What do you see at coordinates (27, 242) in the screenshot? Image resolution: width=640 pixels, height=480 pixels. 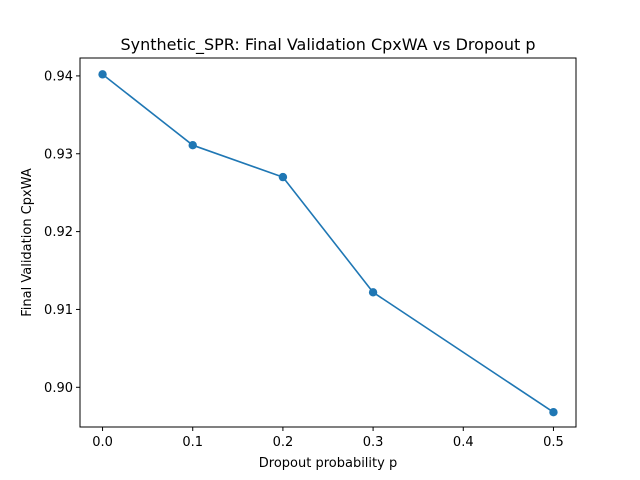 I see `y-axis-label: Final Validation CpxWA` at bounding box center [27, 242].